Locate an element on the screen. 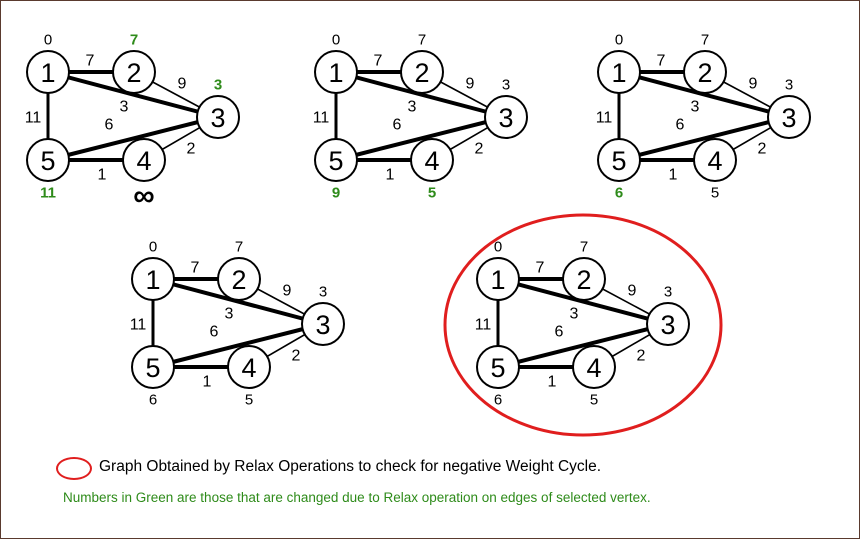 Image resolution: width=860 pixels, height=539 pixels. graph-5: 7 3 9 11 6 1 2 1 0 2 7 3 3 4 5 5 6 is located at coordinates (583, 325).